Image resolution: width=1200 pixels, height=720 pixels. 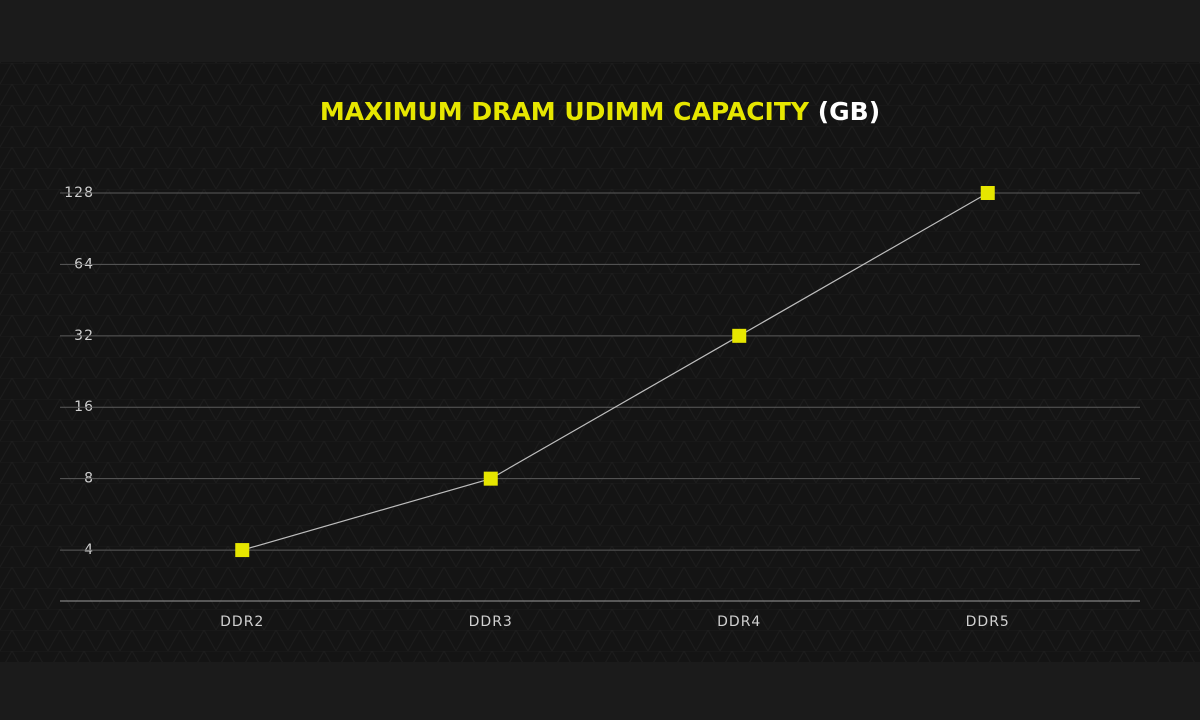 I want to click on x-tick-label: DDR4, so click(x=739, y=622).